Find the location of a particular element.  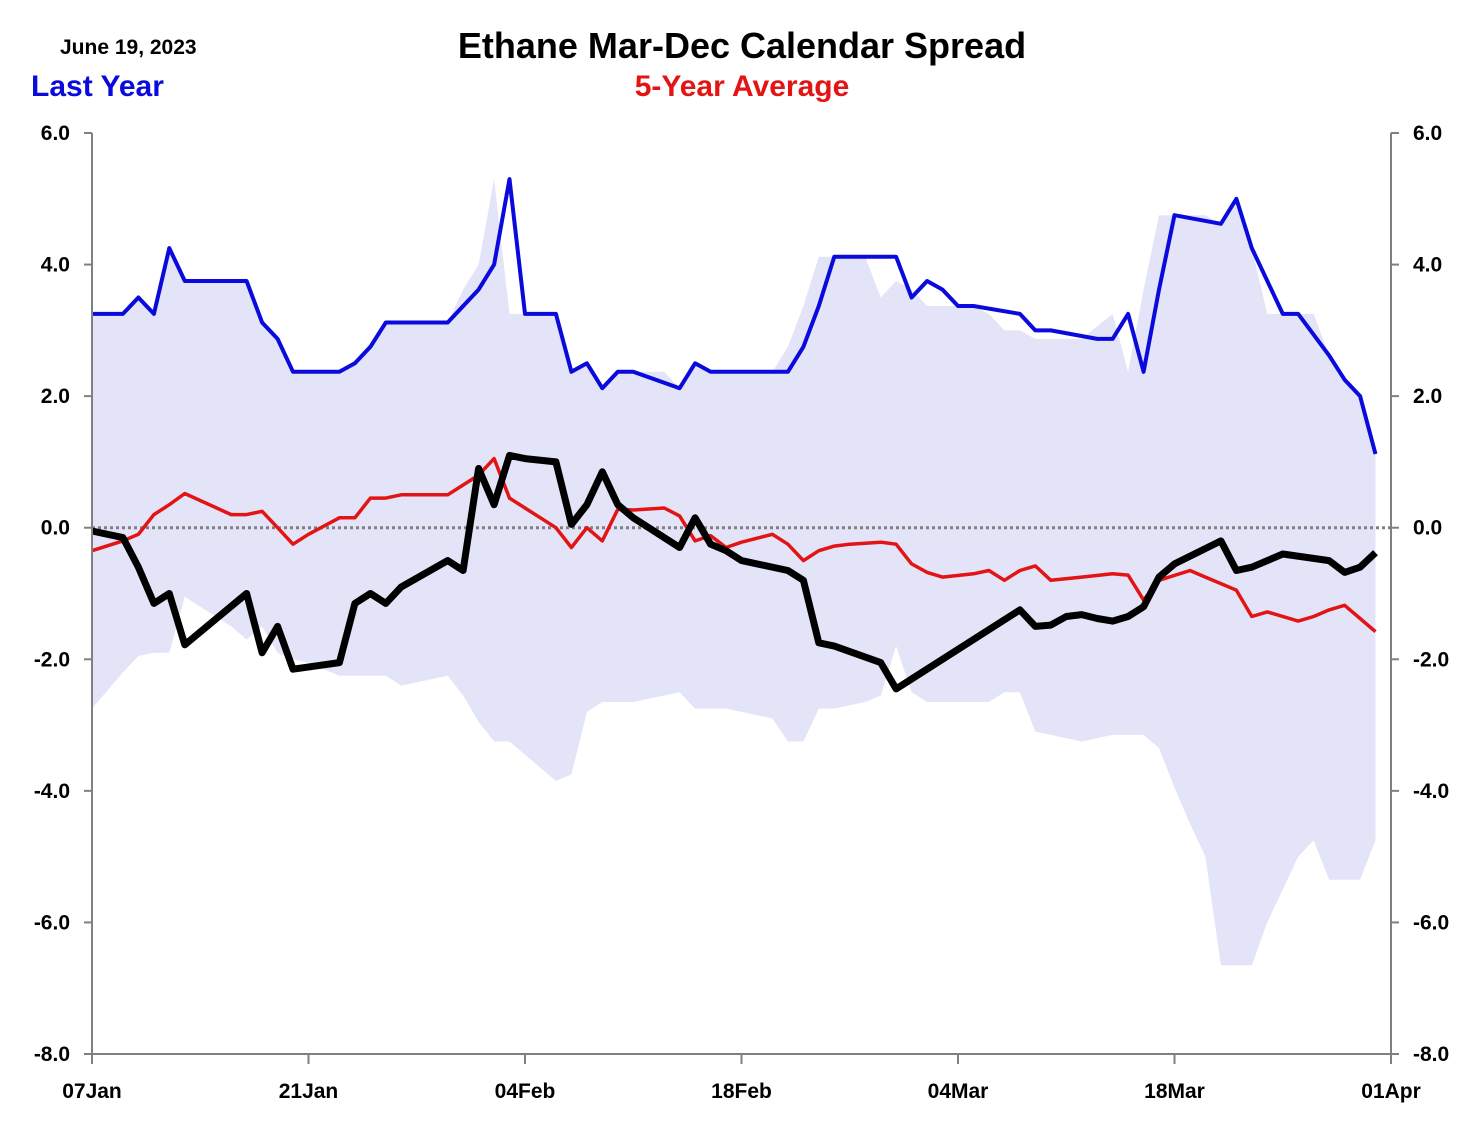

x-tick-label: 21Jan is located at coordinates (309, 1091).